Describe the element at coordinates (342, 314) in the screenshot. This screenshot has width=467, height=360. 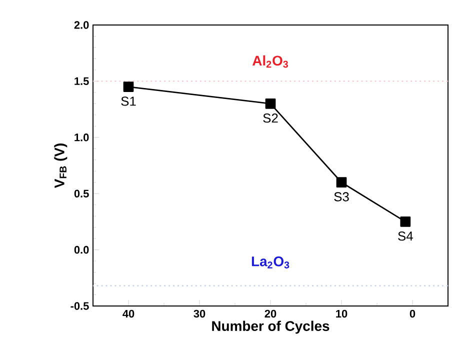
I see `x-tick-label: 10` at that location.